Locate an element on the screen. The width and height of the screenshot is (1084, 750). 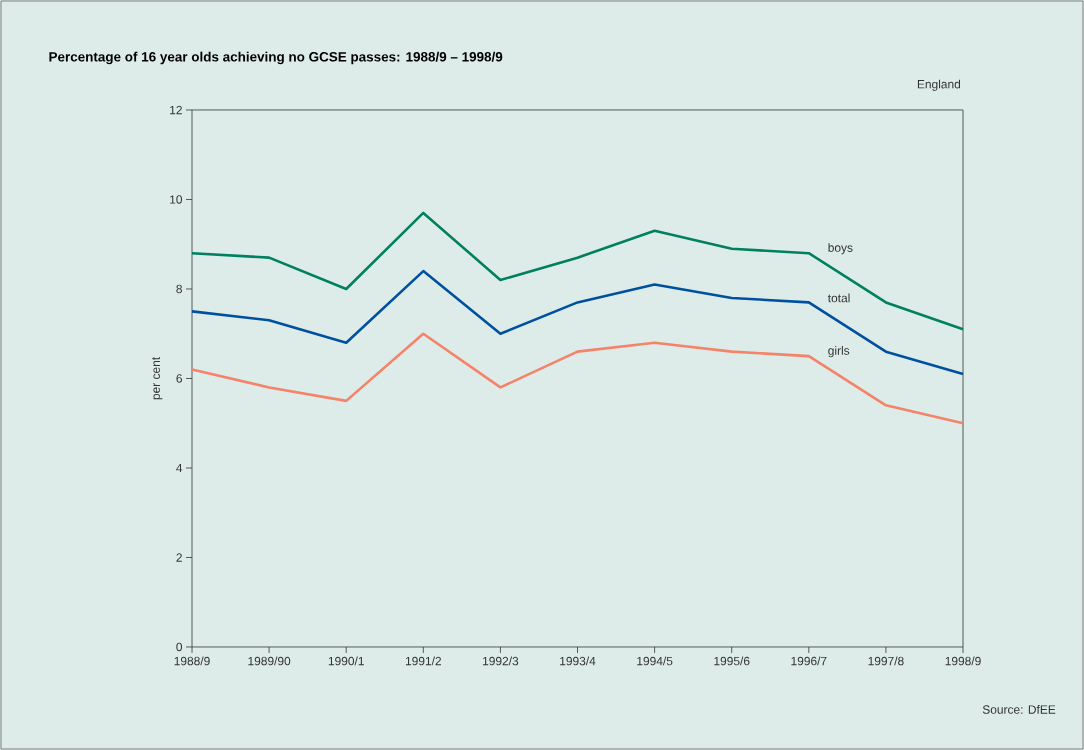
text: England is located at coordinates (939, 85).